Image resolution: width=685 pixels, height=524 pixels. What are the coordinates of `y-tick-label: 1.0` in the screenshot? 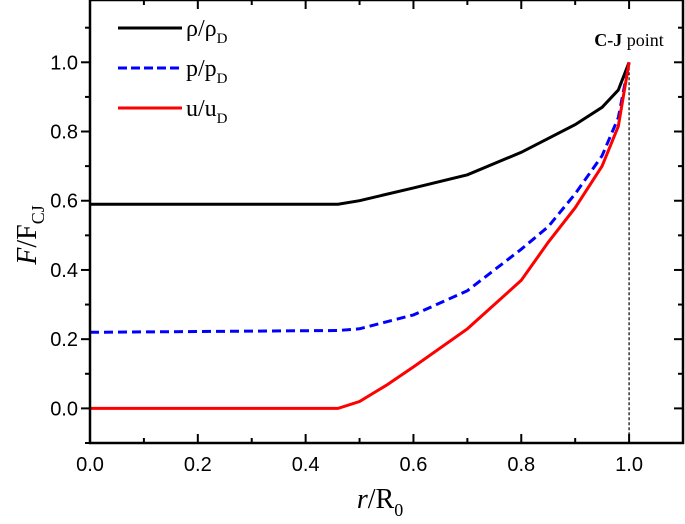 It's located at (64, 63).